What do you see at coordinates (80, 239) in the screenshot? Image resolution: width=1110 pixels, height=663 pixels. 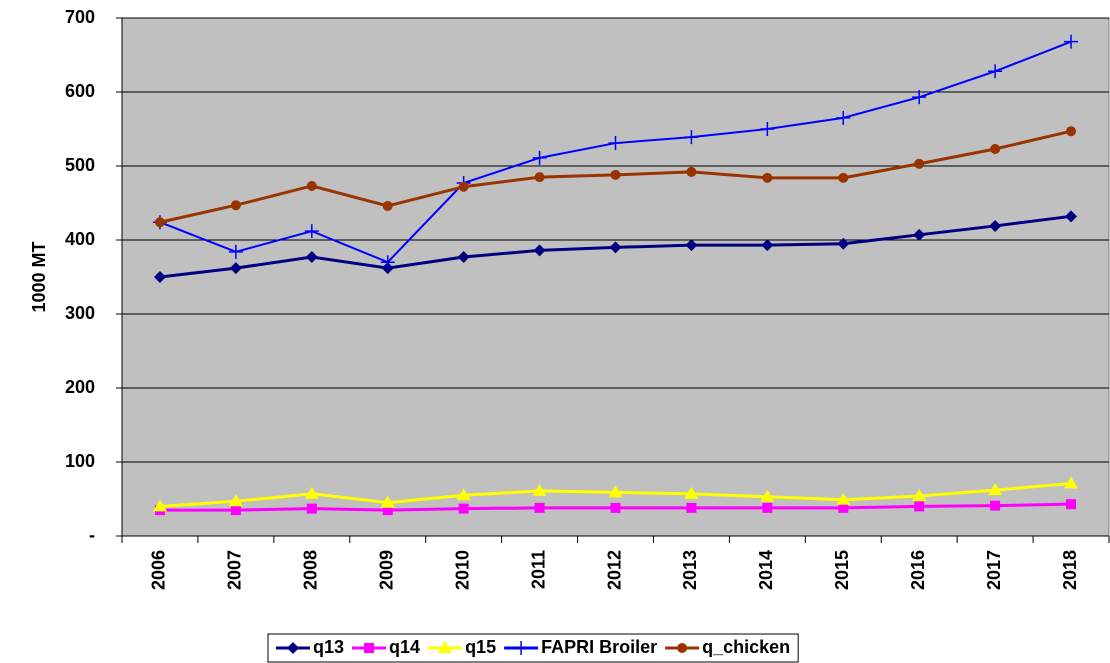 I see `y-tick-label: 400` at bounding box center [80, 239].